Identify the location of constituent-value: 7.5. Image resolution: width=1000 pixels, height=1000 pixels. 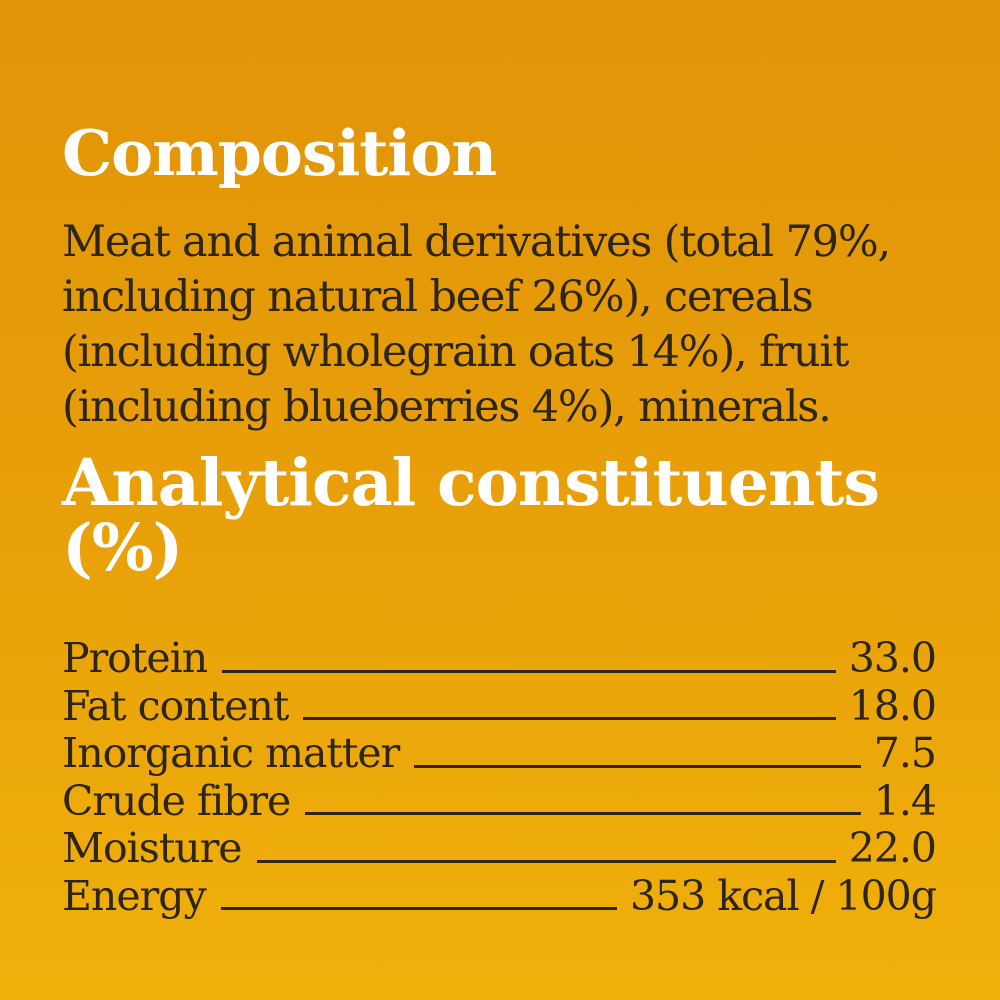
(905, 753).